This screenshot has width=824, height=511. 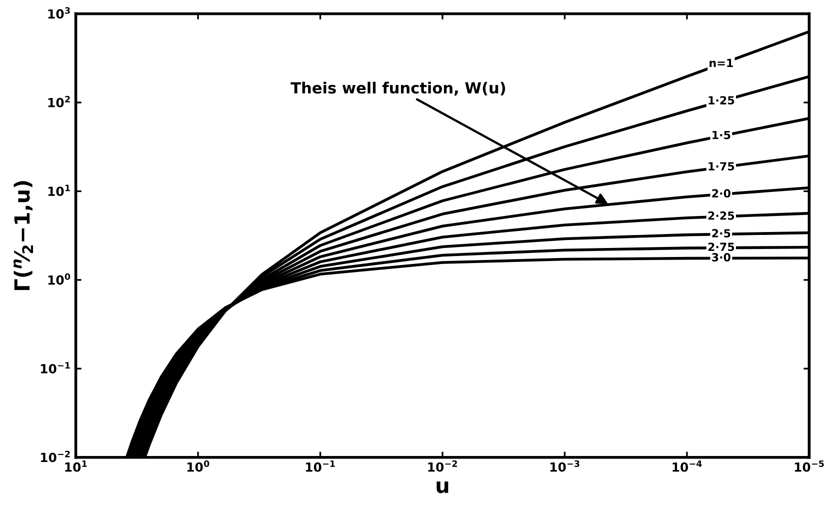 I want to click on x-tick-label: 10$^{−3}$, so click(x=565, y=466).